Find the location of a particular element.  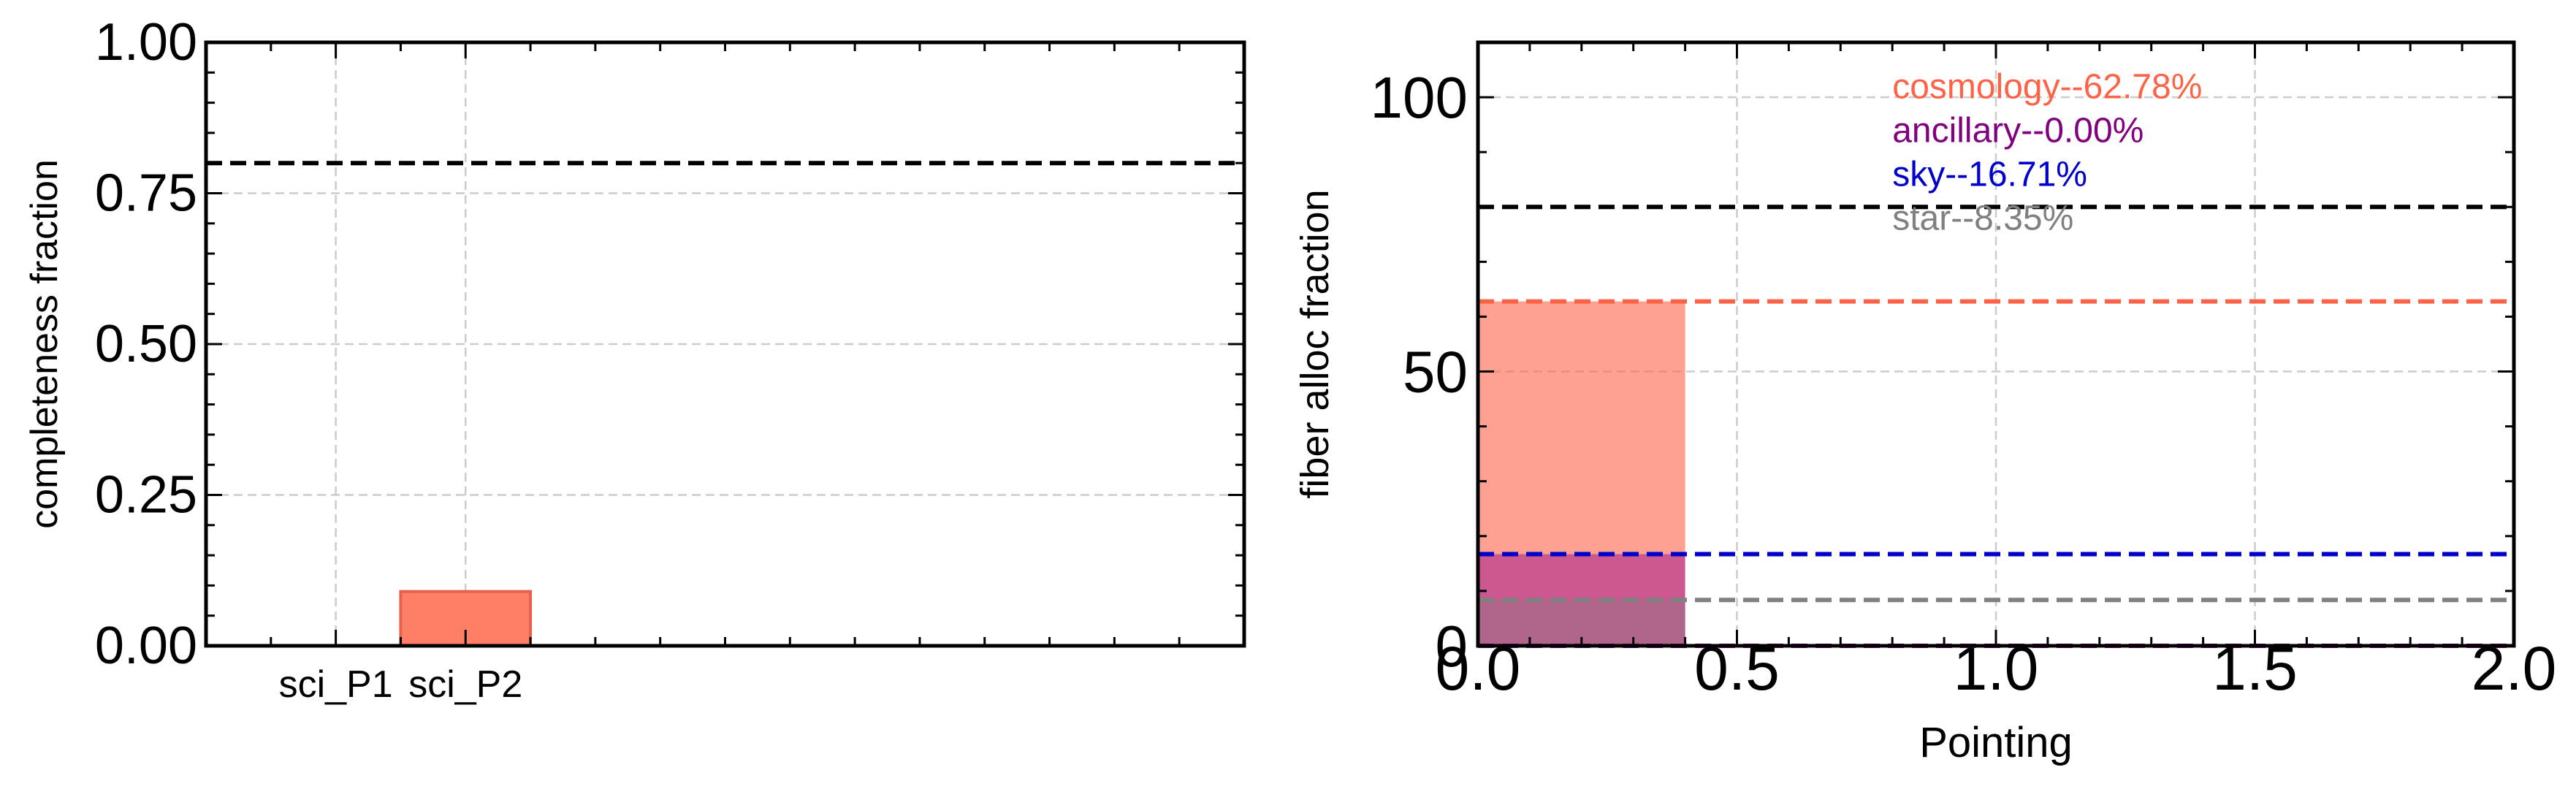

left-ytick-label: 0.50 is located at coordinates (146, 344).